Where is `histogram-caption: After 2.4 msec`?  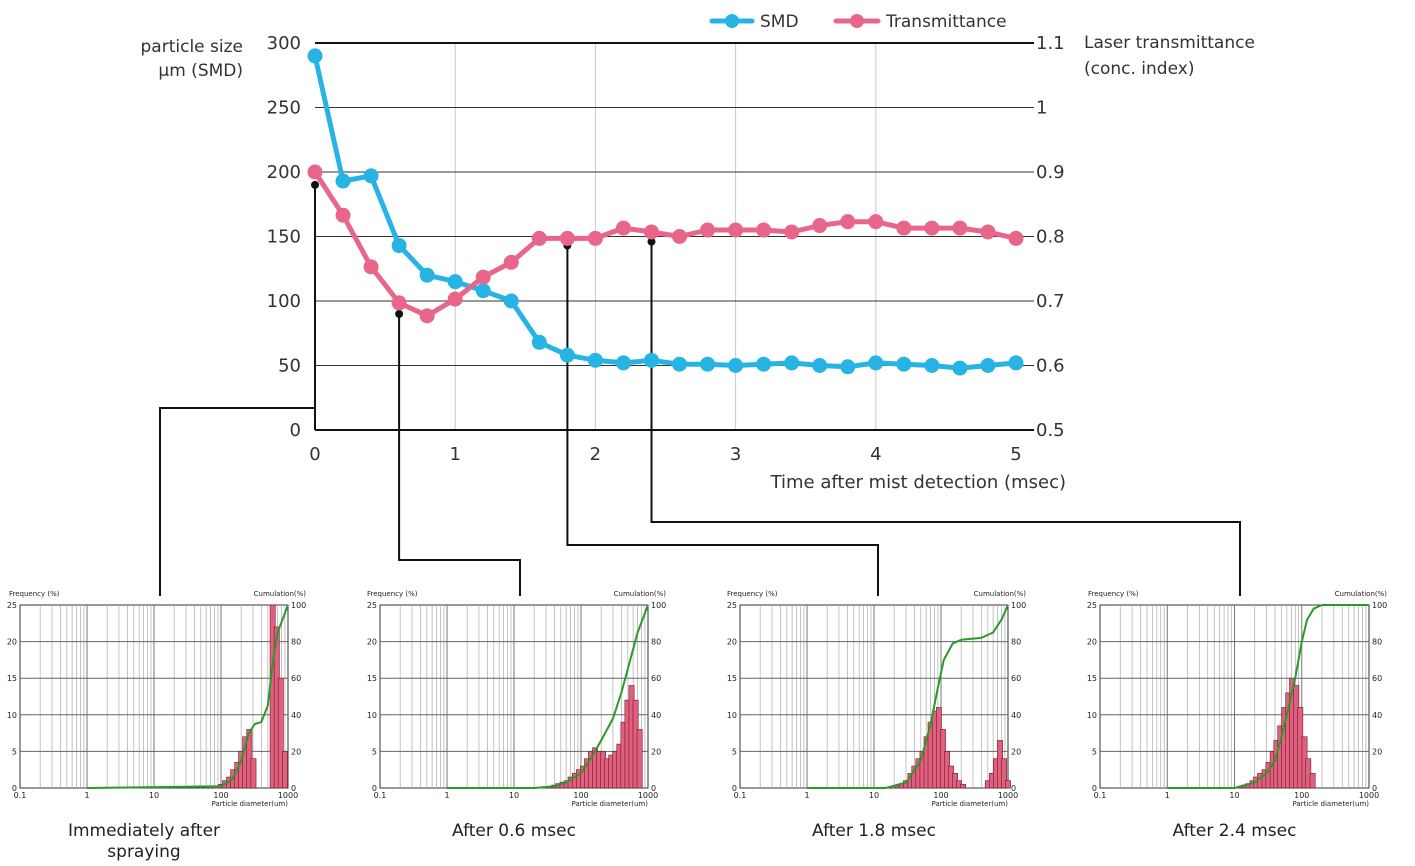
histogram-caption: After 2.4 msec is located at coordinates (1235, 831).